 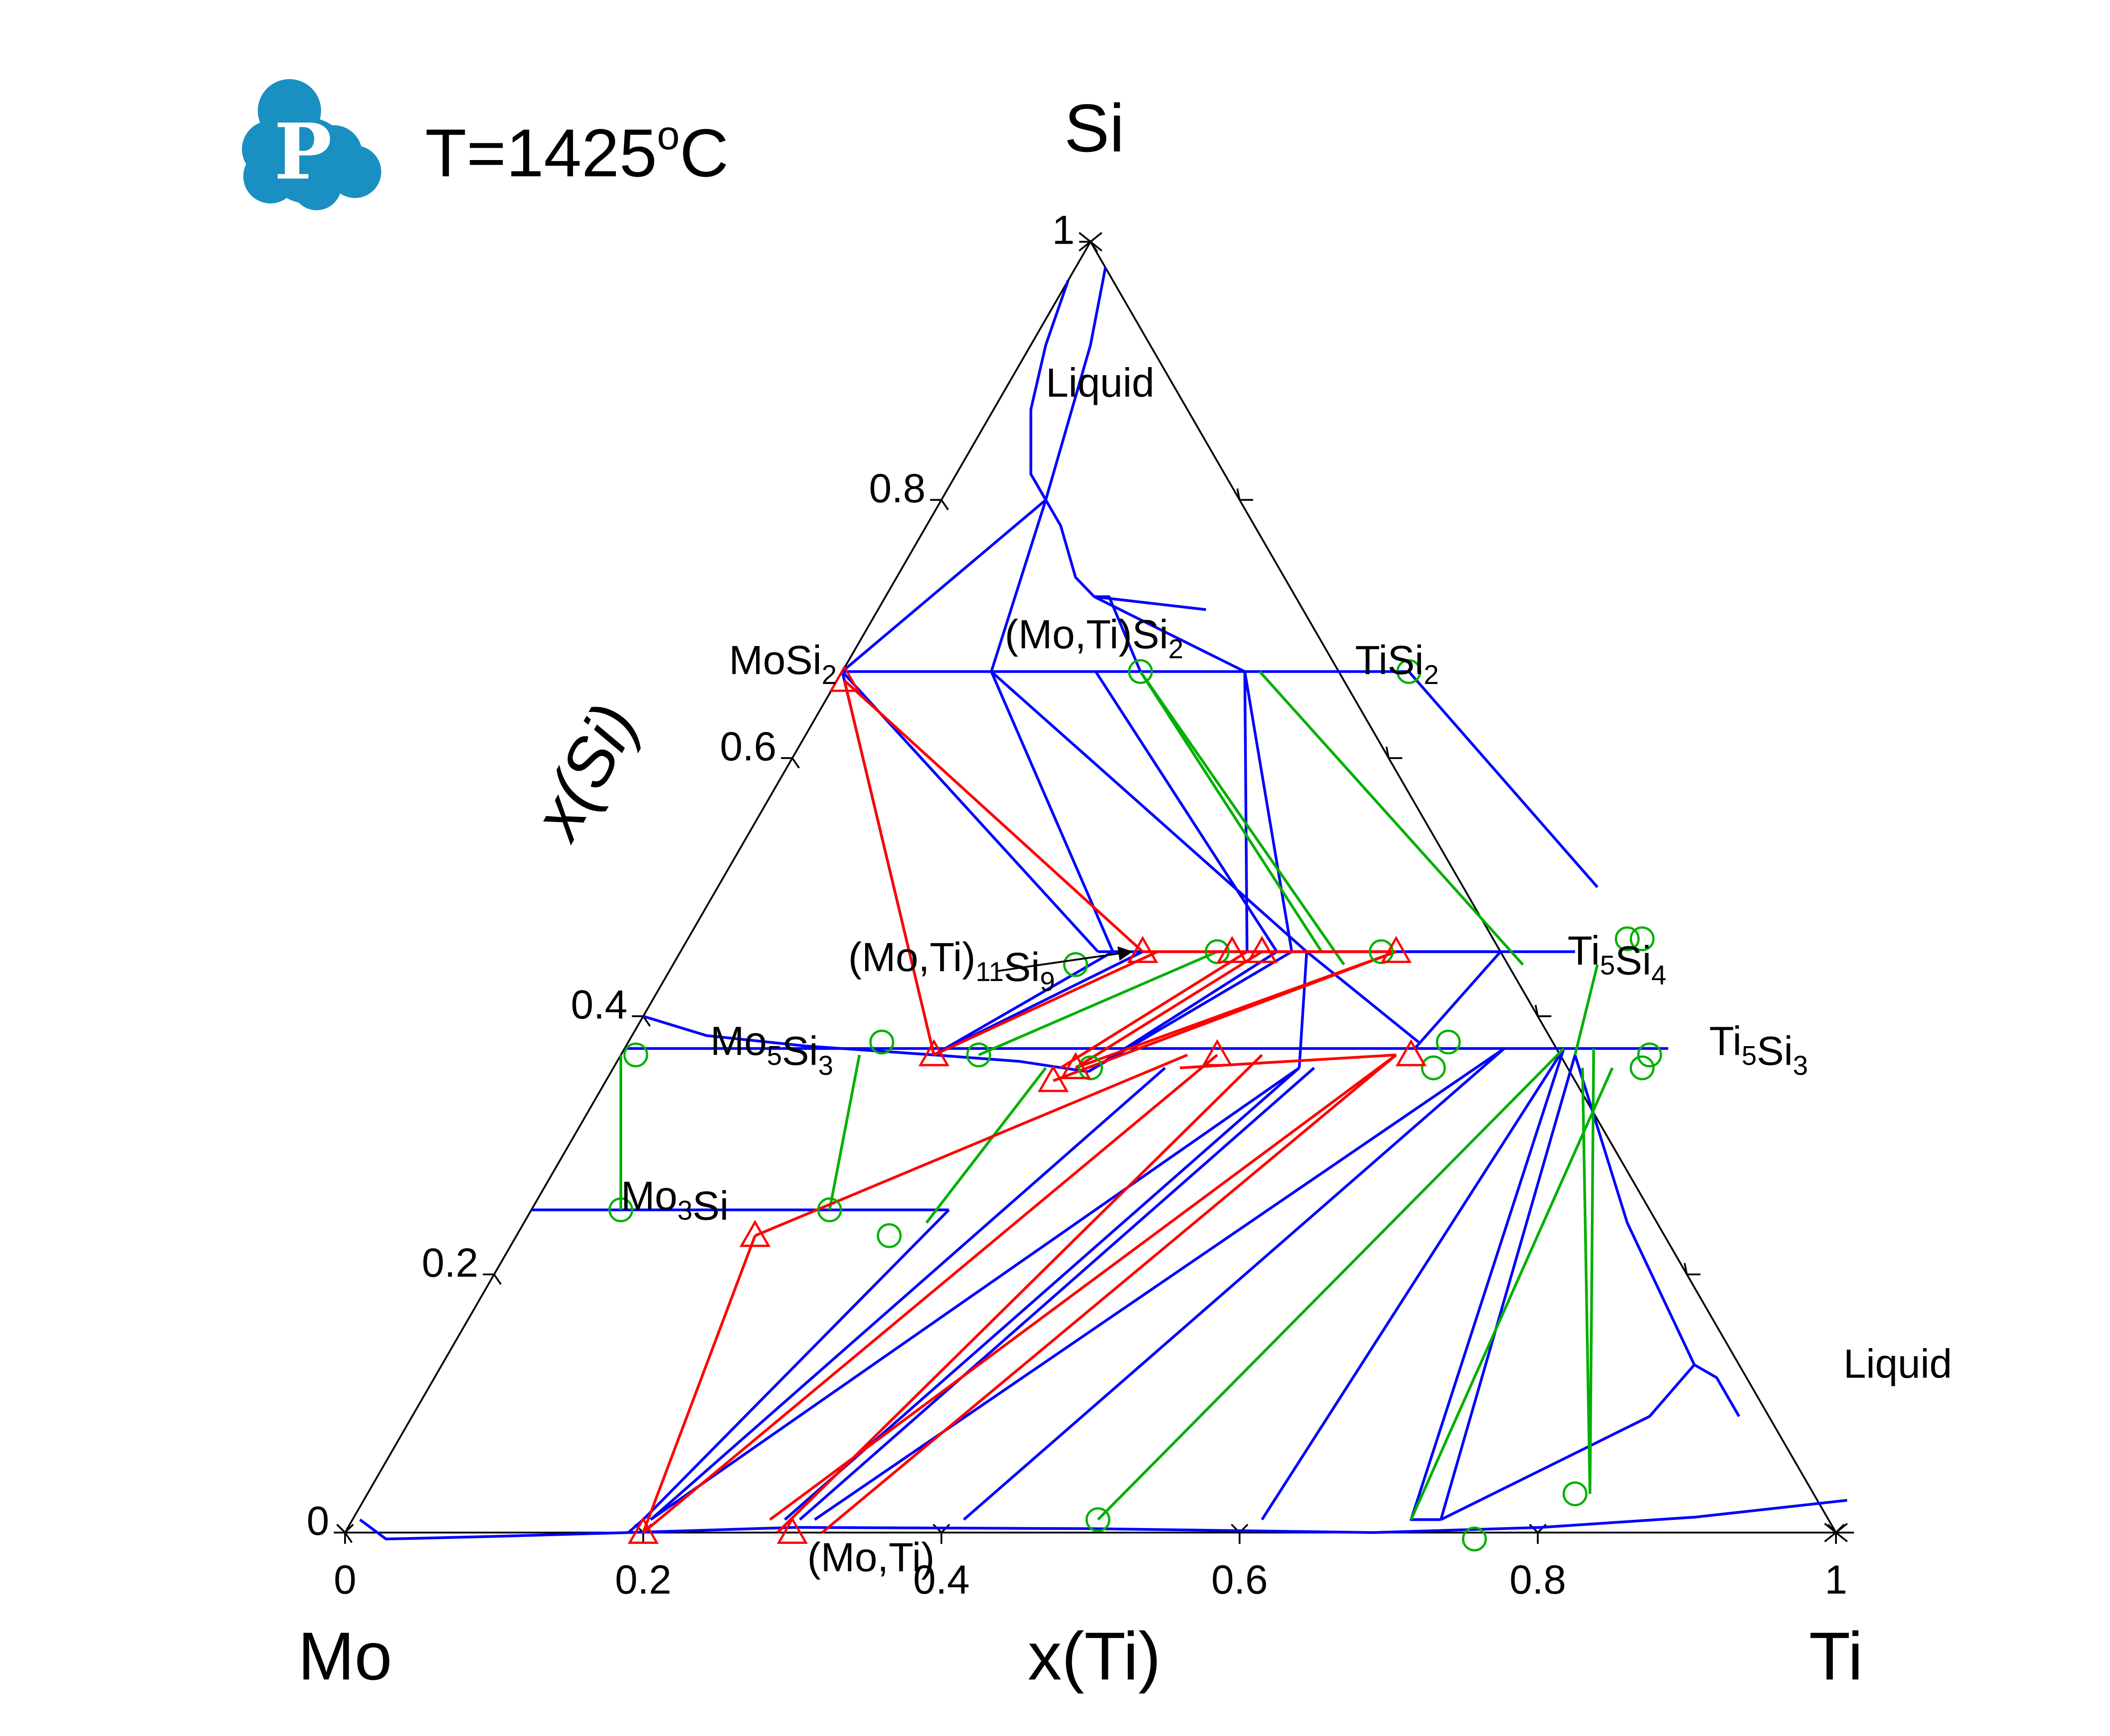 What do you see at coordinates (577, 152) in the screenshot?
I see `temperature-title: T=1425oC` at bounding box center [577, 152].